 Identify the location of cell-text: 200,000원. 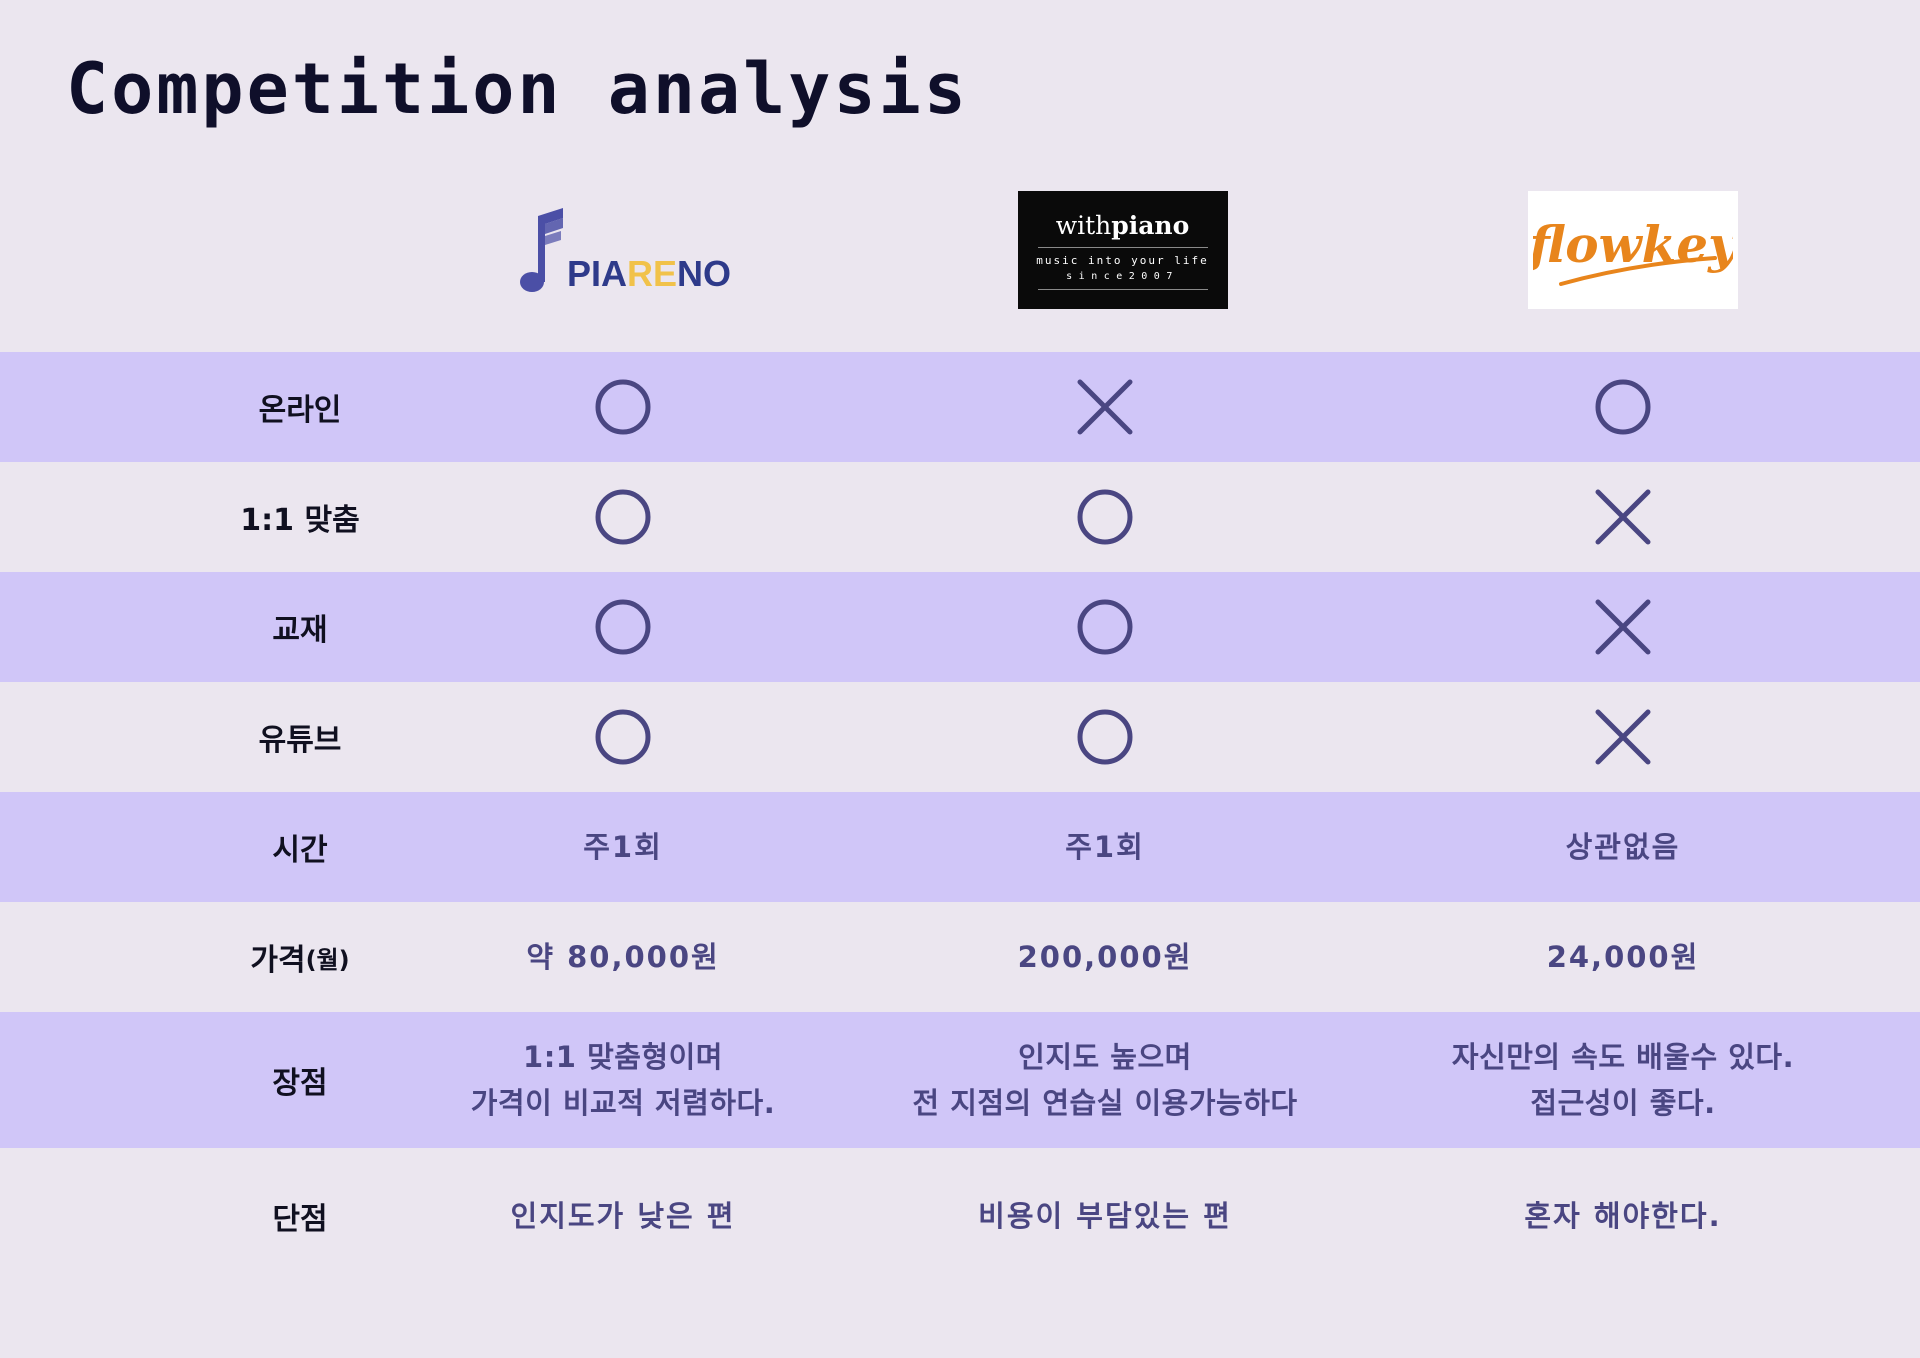
(1105, 957).